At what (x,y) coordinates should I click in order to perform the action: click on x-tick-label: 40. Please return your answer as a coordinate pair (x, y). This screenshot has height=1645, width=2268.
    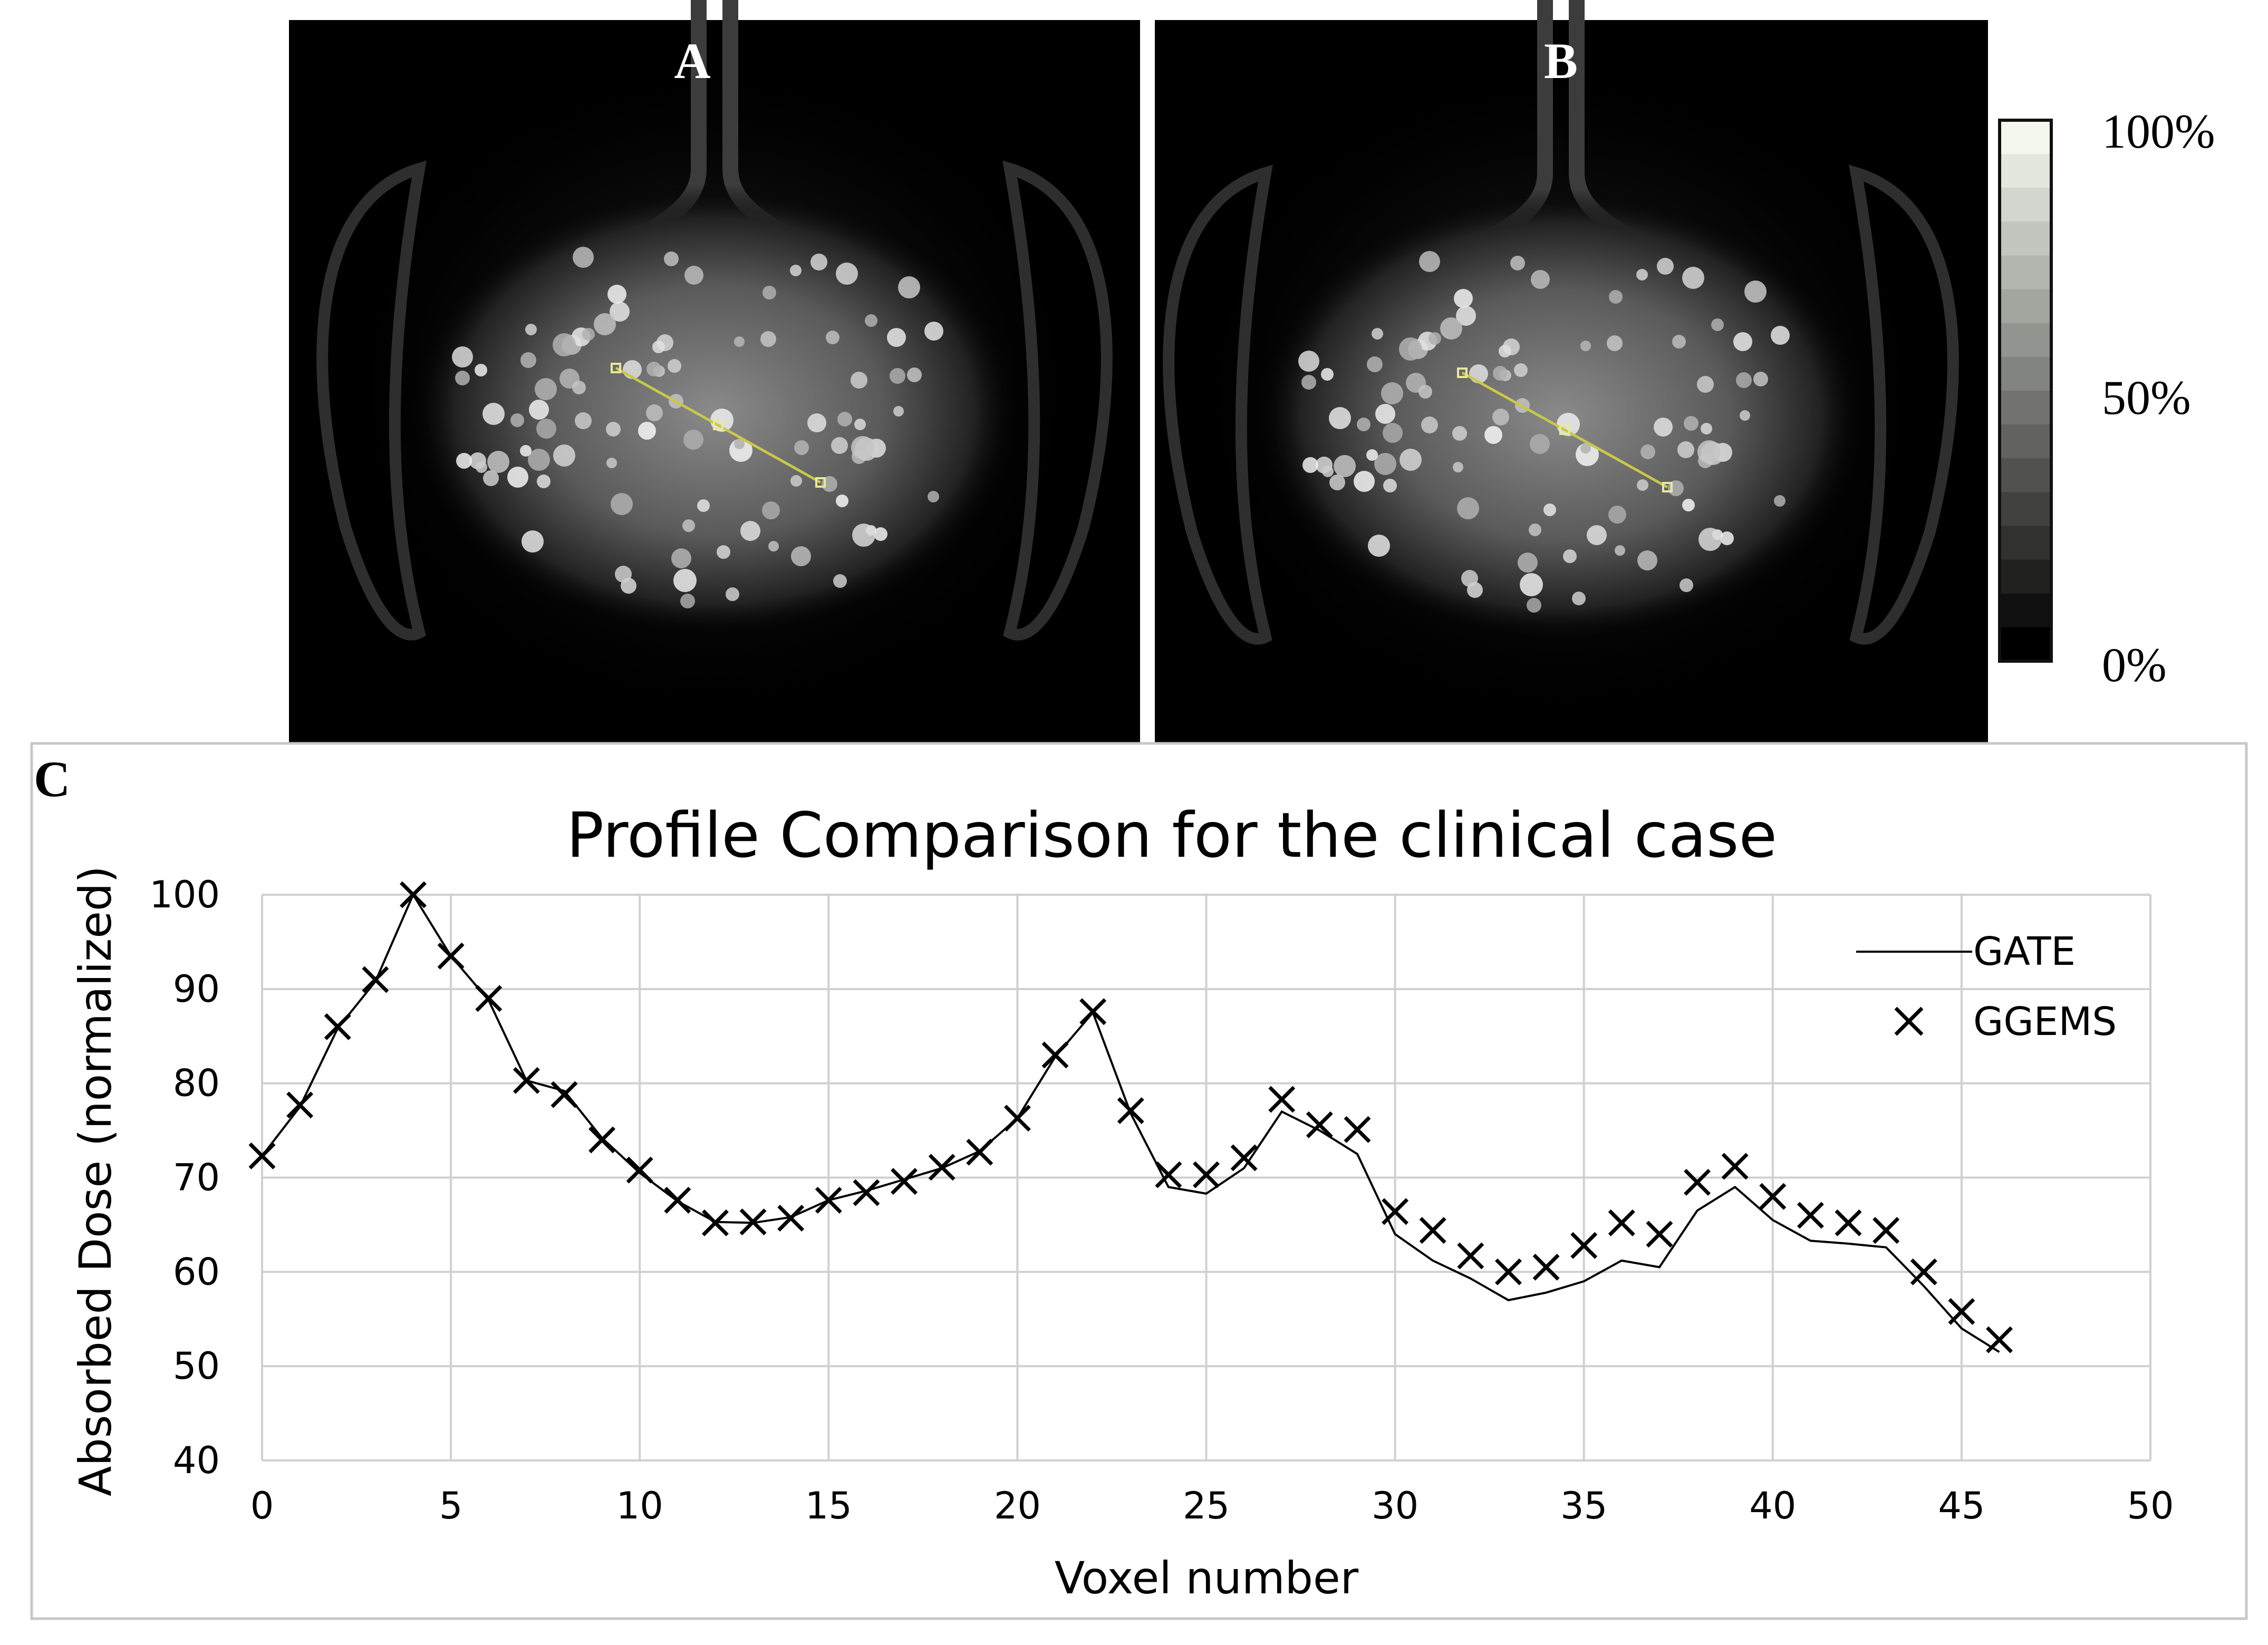
    Looking at the image, I should click on (1773, 1506).